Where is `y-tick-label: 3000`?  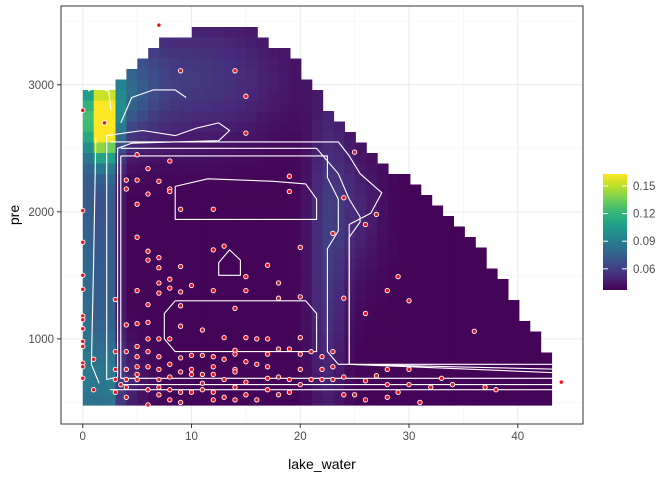
y-tick-label: 3000 is located at coordinates (41, 86).